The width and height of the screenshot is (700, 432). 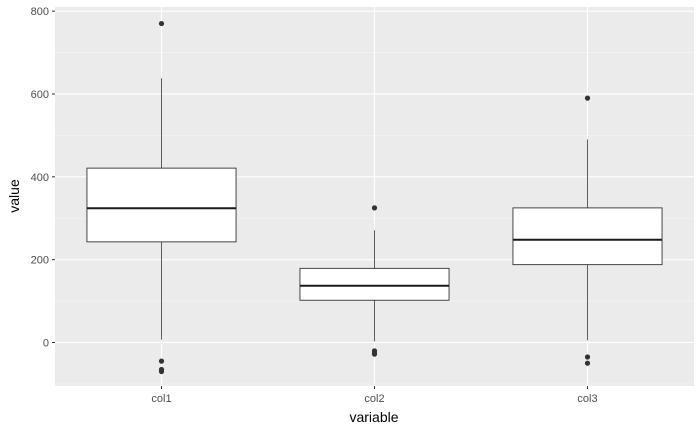 What do you see at coordinates (40, 95) in the screenshot?
I see `y-tick-label: 600` at bounding box center [40, 95].